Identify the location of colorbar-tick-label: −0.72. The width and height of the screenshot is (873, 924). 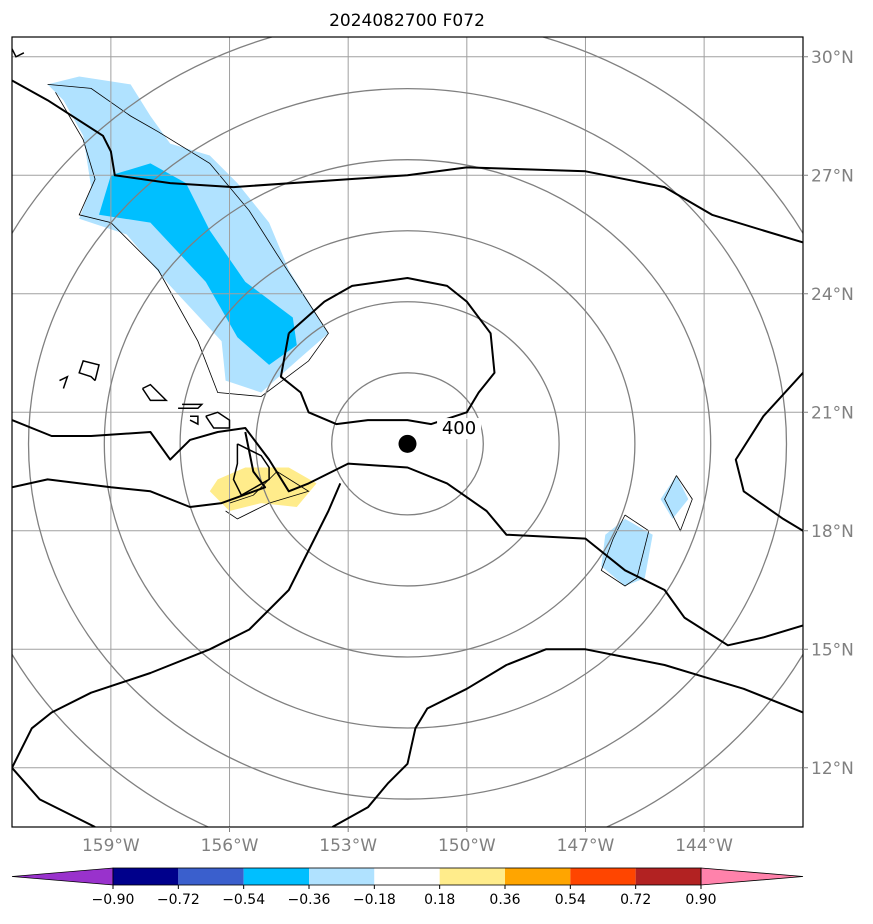
(178, 900).